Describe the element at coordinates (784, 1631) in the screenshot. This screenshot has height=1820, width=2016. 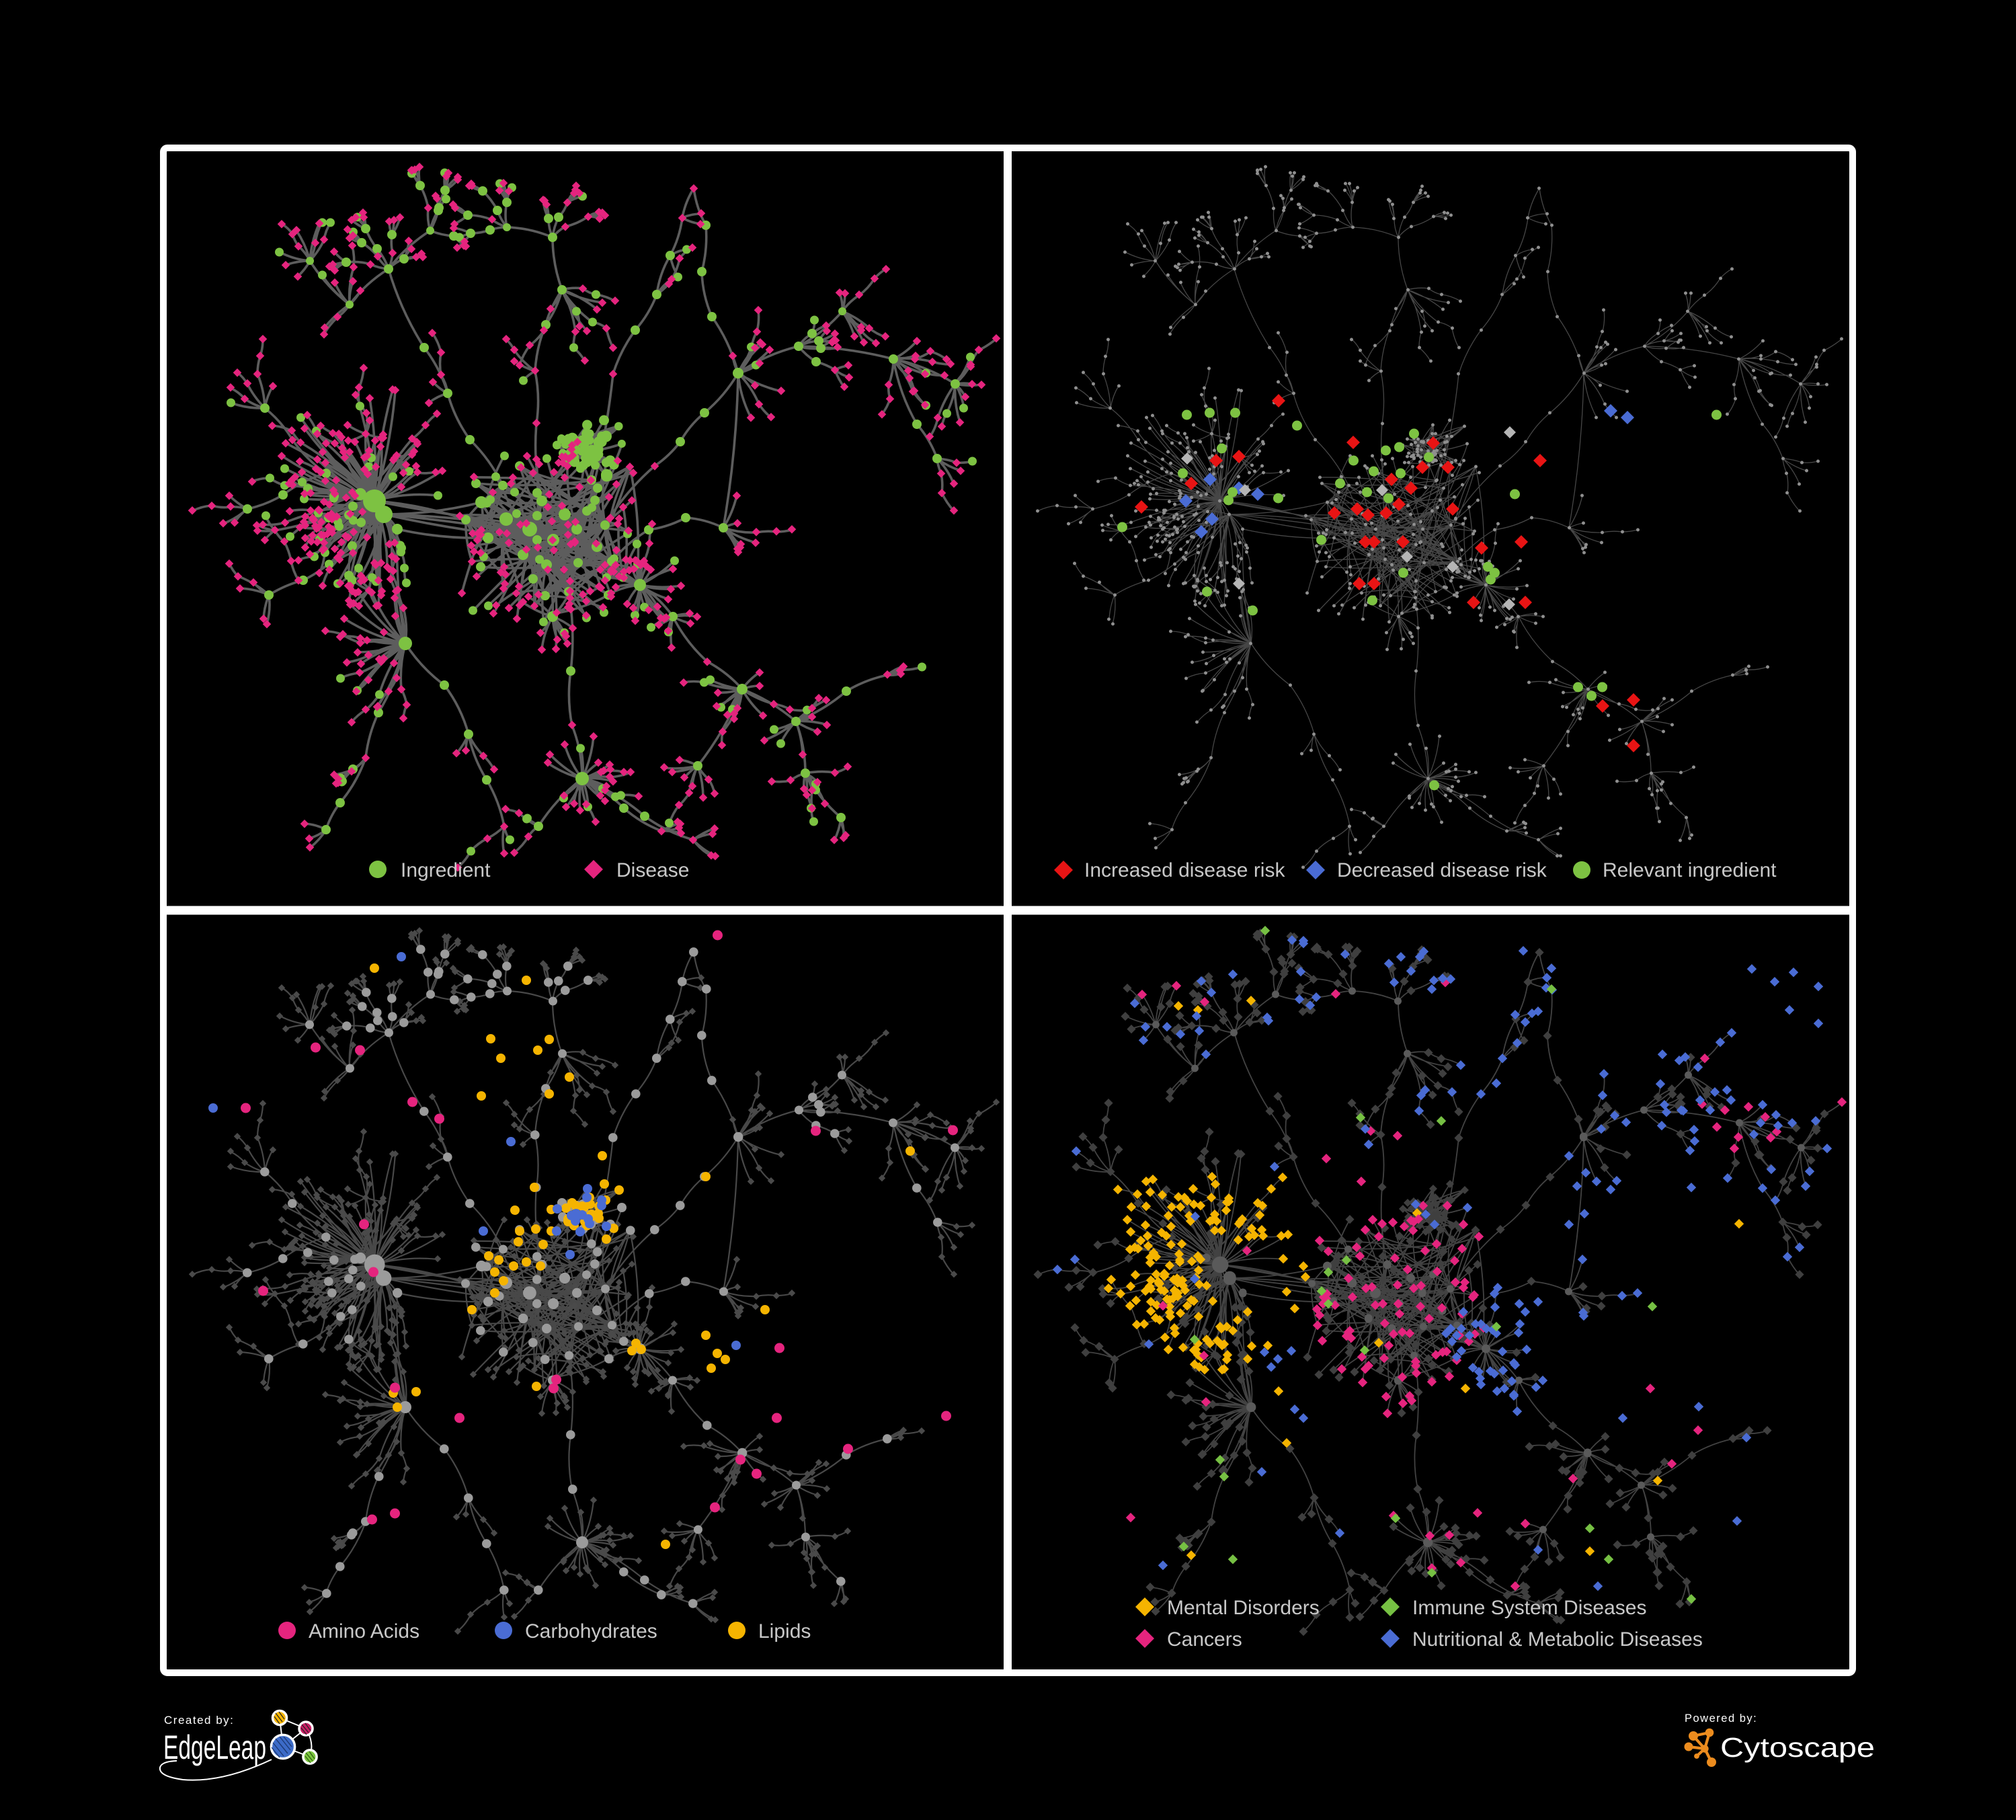
I see `svg-text: Lipids` at that location.